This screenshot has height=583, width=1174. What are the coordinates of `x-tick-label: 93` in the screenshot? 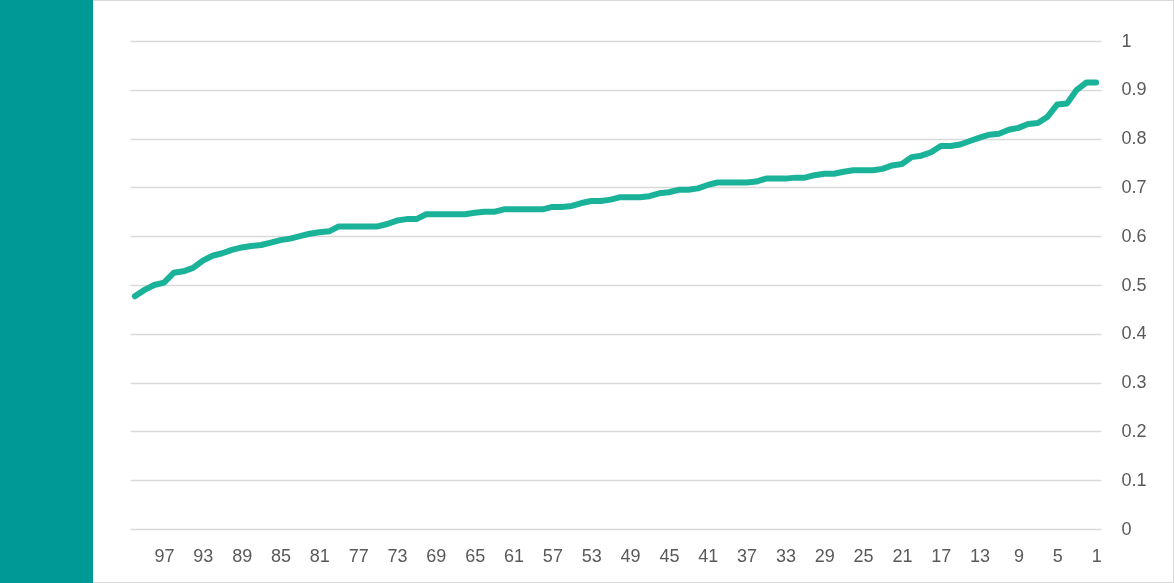 It's located at (203, 555).